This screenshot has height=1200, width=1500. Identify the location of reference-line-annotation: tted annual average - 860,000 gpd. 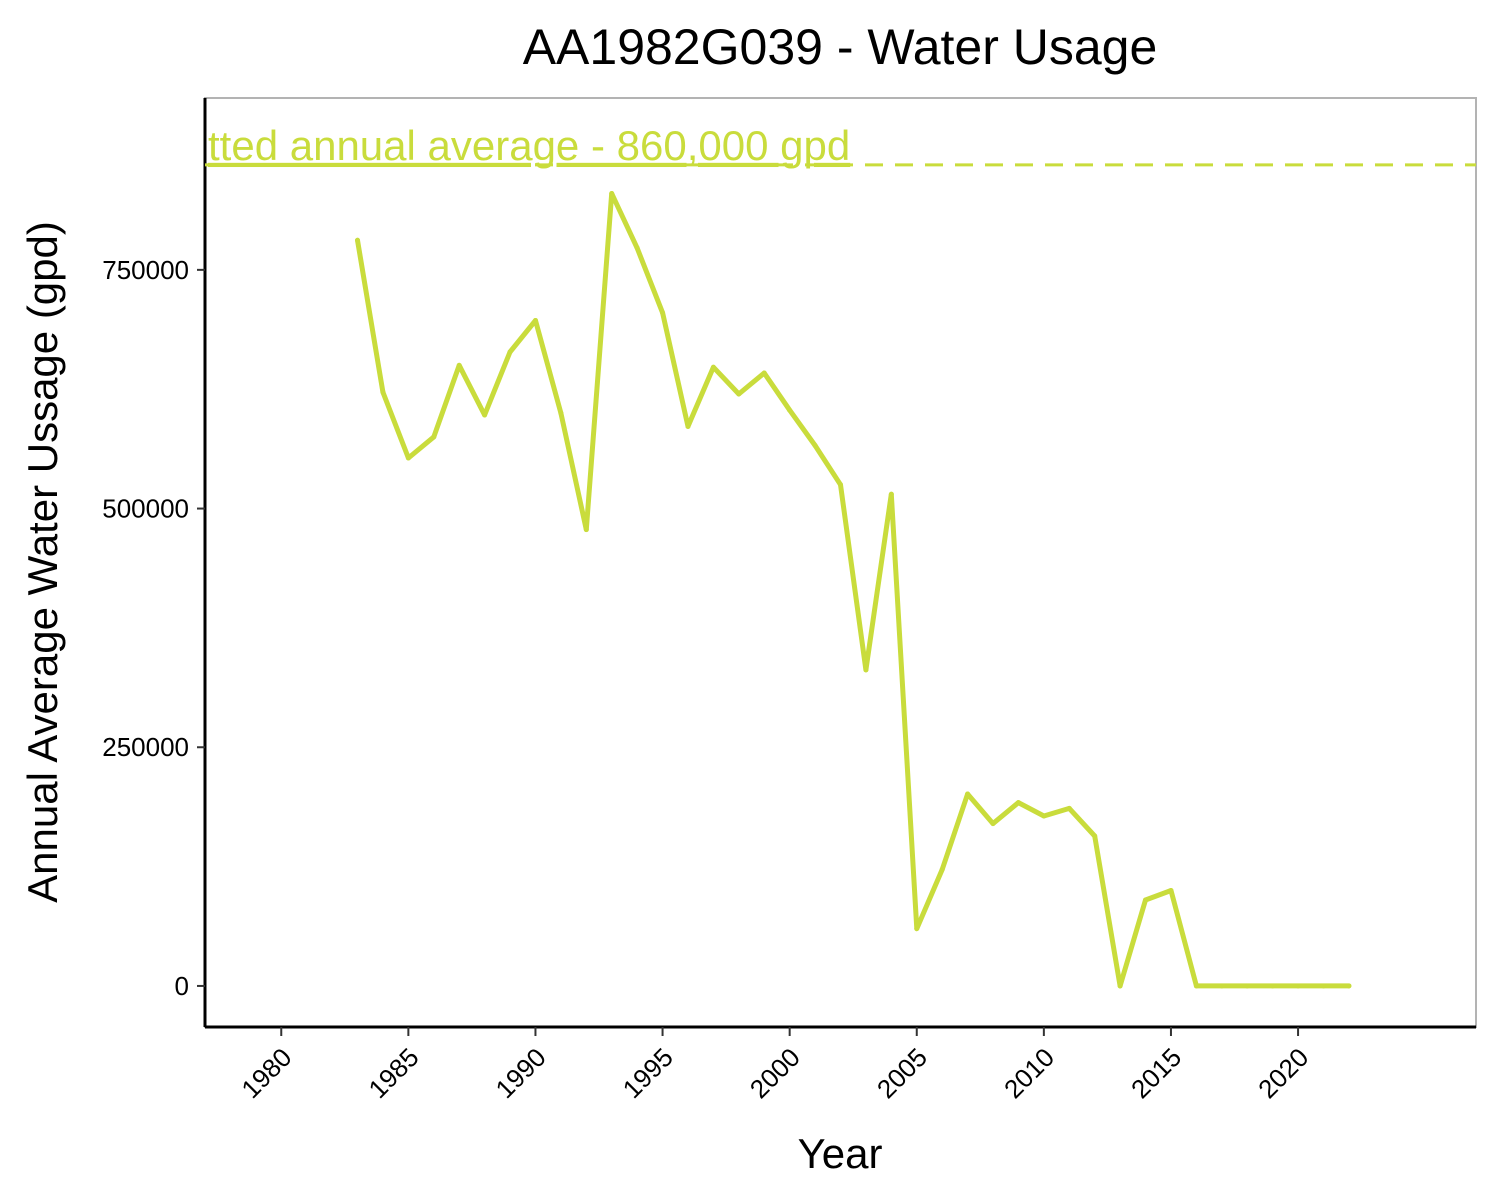
(529, 145).